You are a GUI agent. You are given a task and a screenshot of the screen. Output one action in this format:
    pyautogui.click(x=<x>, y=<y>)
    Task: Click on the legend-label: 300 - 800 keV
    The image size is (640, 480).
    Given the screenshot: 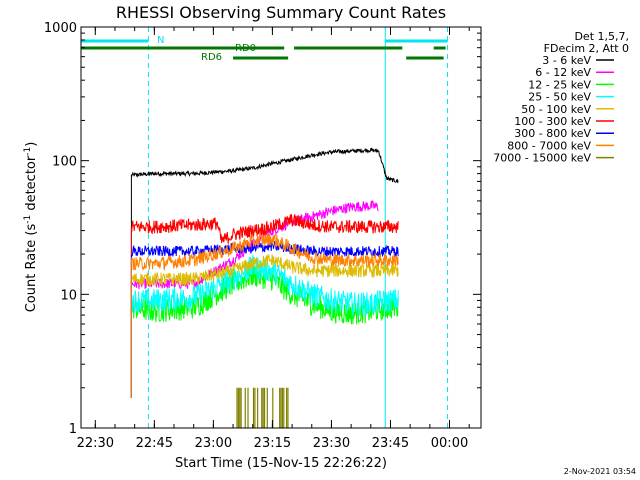 What is the action you would take?
    pyautogui.click(x=552, y=133)
    